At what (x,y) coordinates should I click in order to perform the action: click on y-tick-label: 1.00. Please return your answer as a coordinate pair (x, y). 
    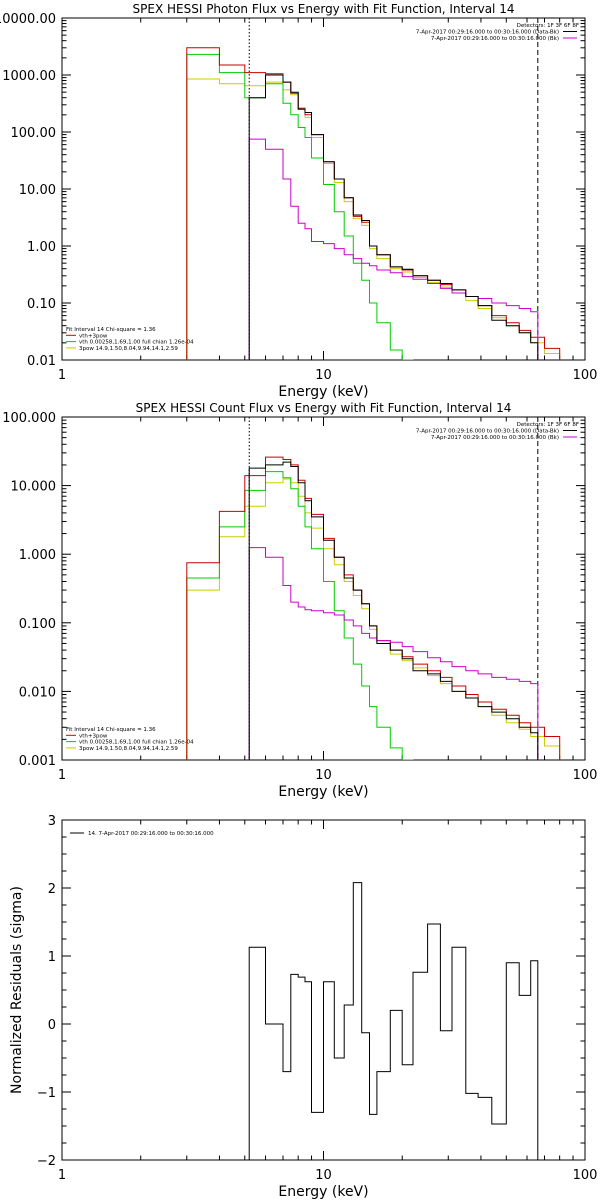
    Looking at the image, I should click on (41, 247).